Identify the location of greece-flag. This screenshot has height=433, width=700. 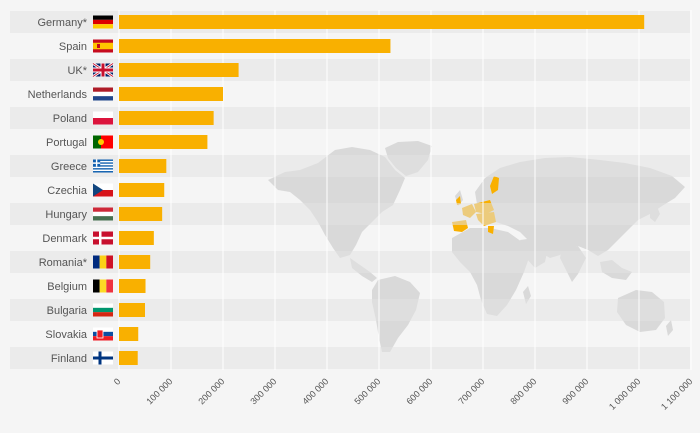
(103, 166).